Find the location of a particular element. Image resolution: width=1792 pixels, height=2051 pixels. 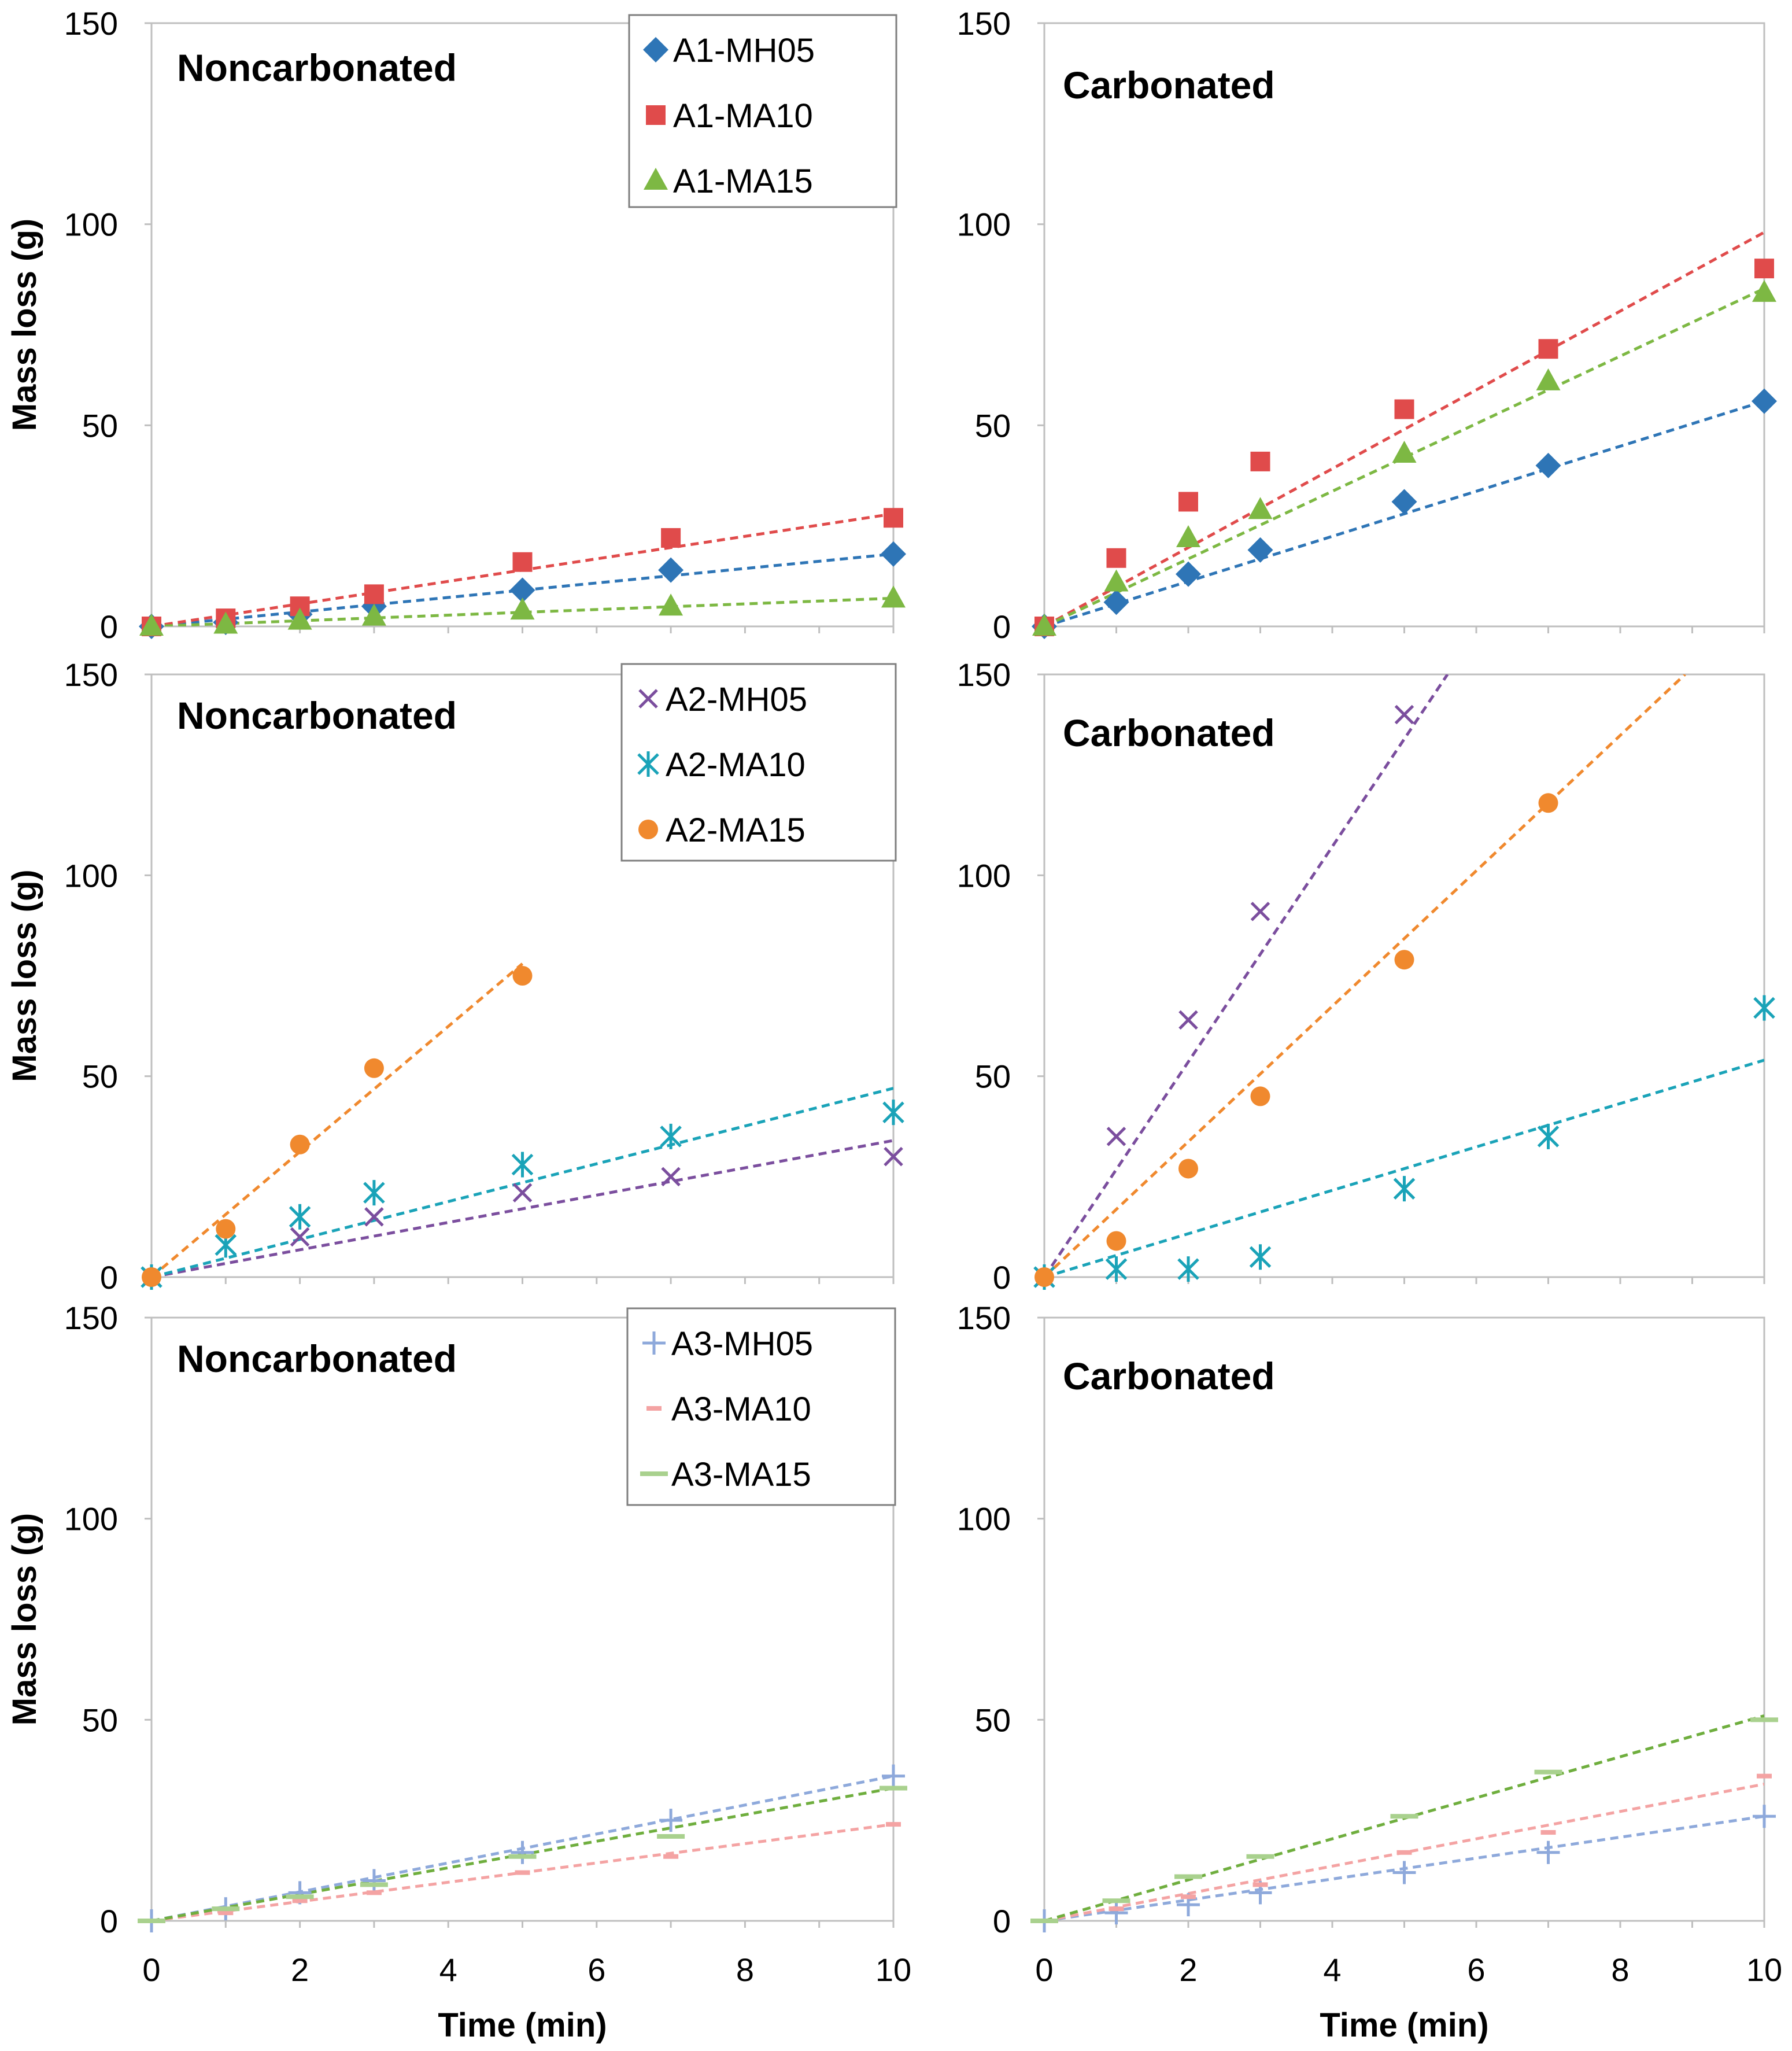

legend-label: A1-MA15 is located at coordinates (743, 182).